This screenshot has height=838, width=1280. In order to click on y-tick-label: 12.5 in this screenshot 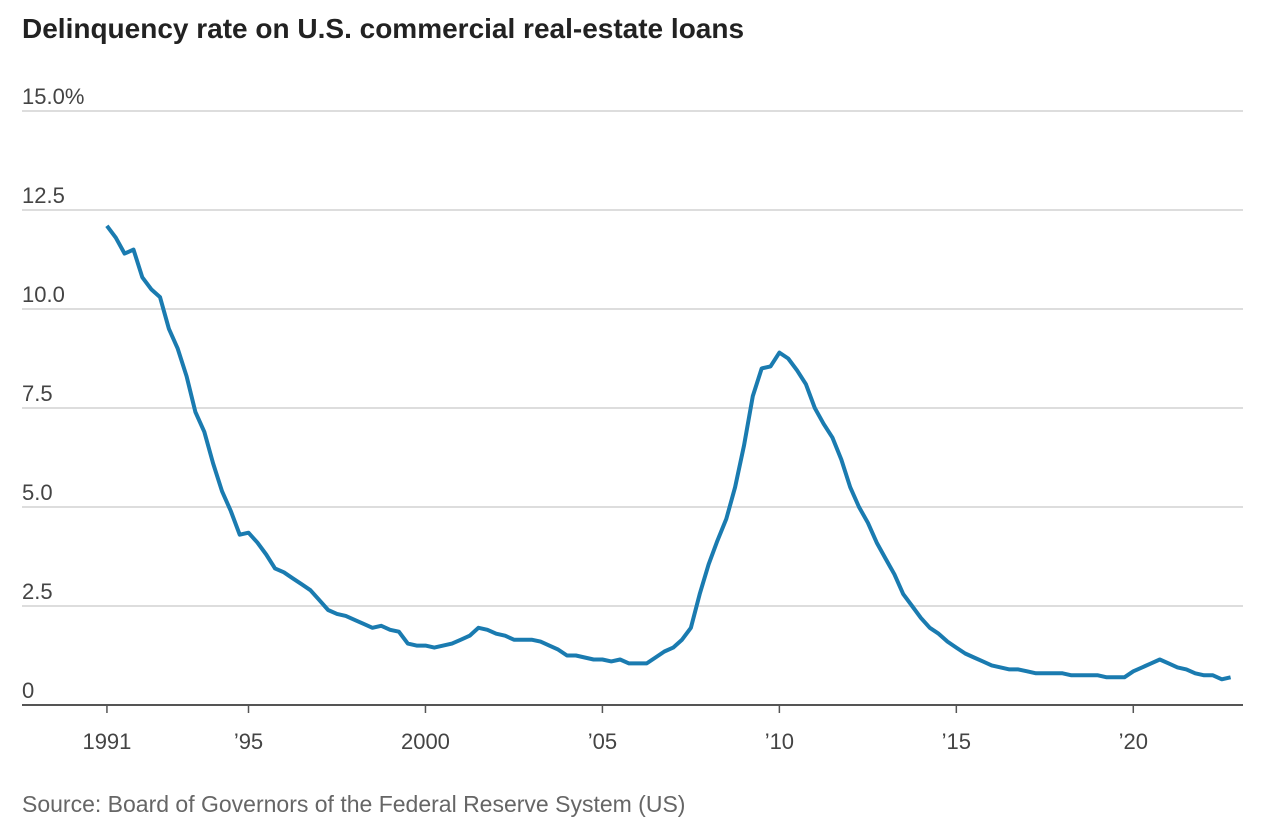, I will do `click(43, 195)`.